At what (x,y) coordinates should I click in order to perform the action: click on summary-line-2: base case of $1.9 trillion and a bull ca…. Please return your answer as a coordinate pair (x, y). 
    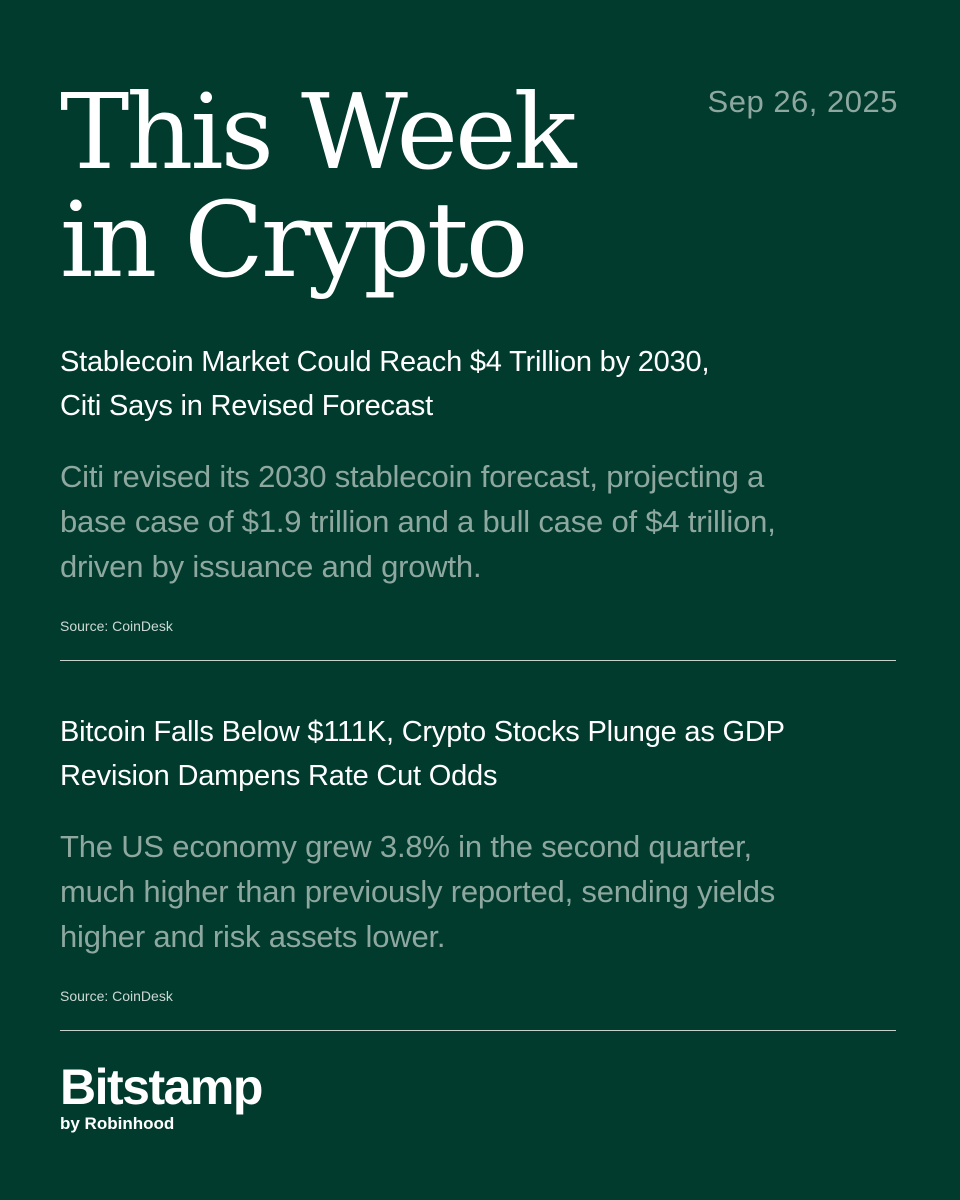
    Looking at the image, I should click on (418, 521).